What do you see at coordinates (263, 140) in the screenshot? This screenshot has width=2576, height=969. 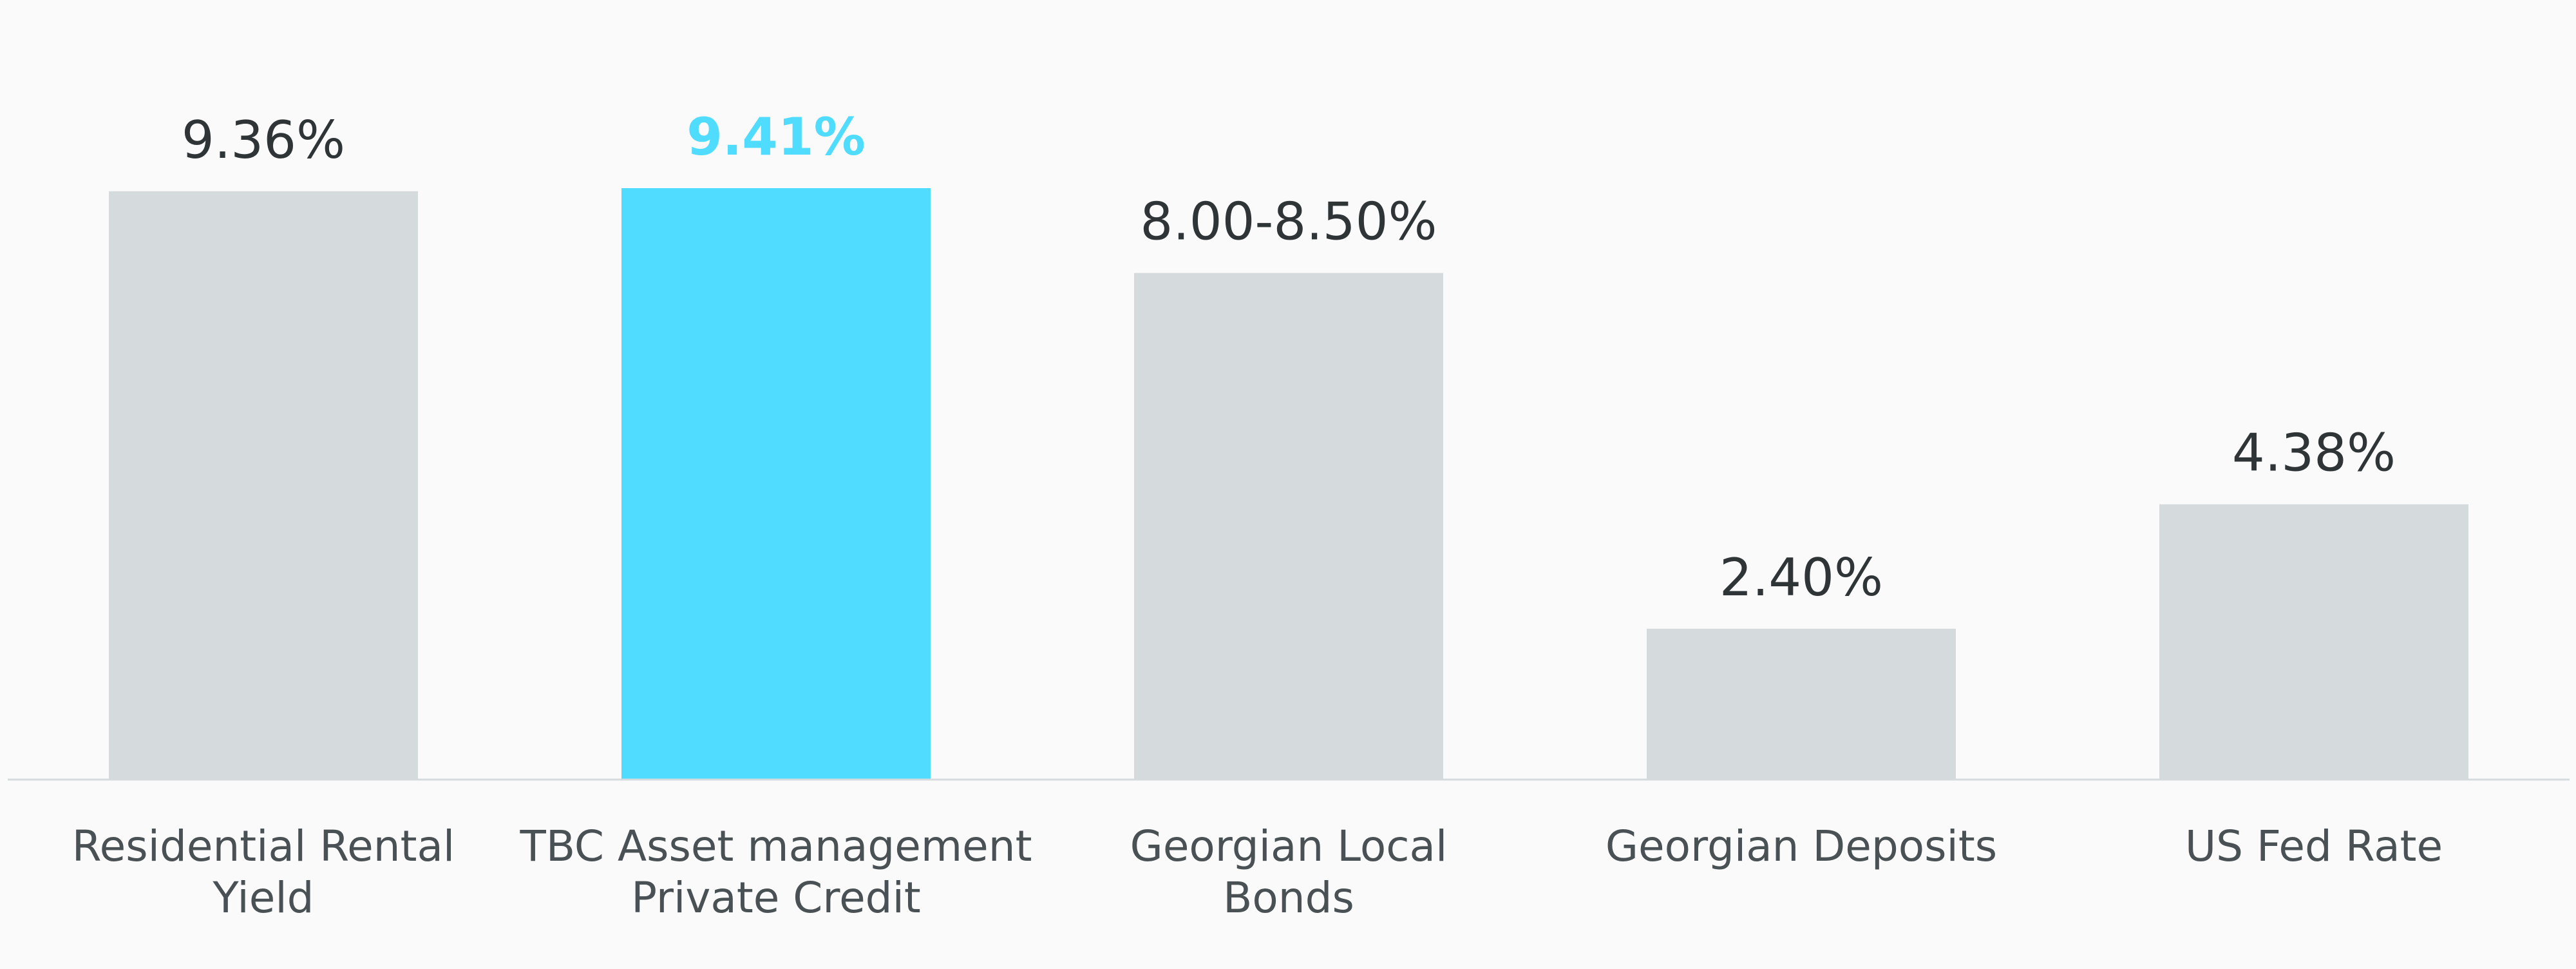 I see `bar-value-label: 9.36%` at bounding box center [263, 140].